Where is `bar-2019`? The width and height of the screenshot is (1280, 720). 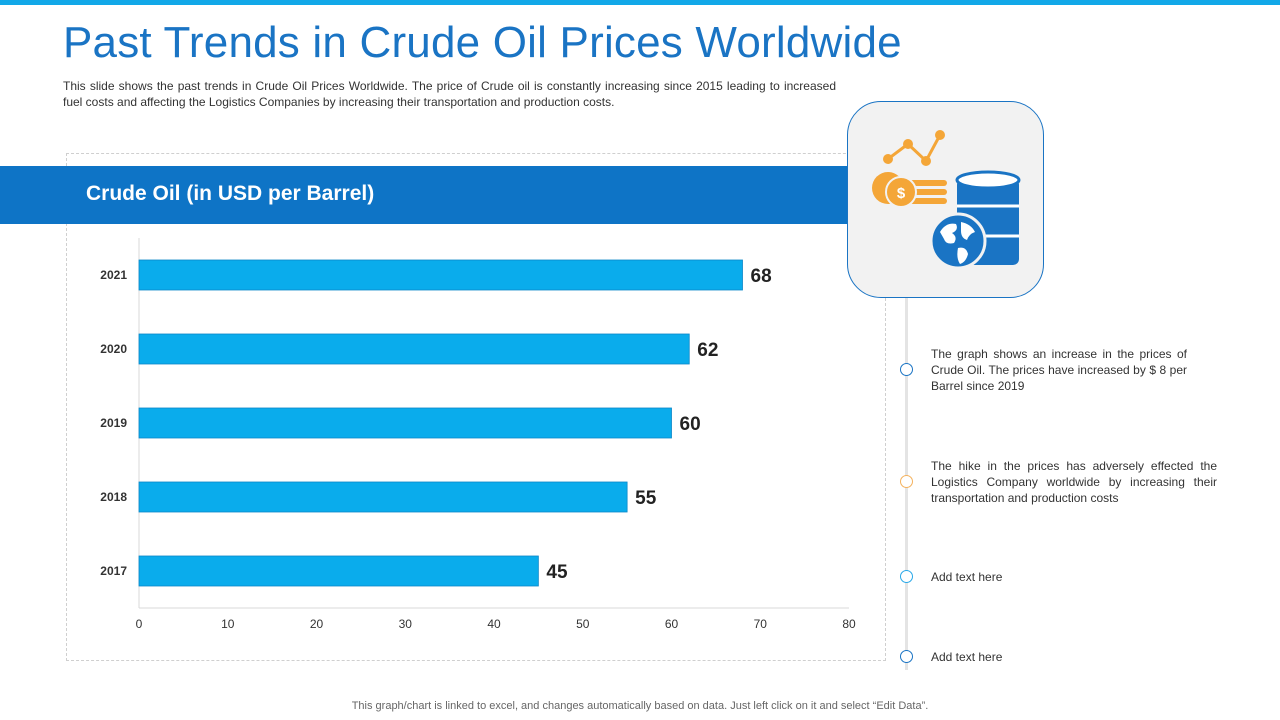 bar-2019 is located at coordinates (405, 423).